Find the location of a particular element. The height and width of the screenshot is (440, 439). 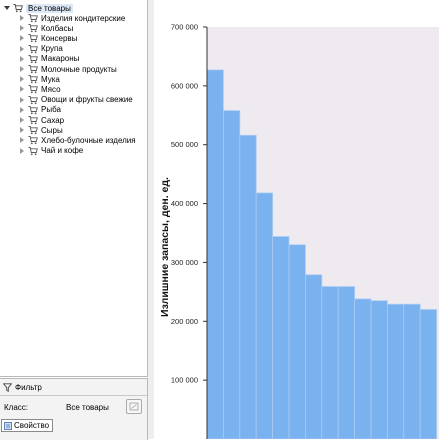

property-tab: Свойство is located at coordinates (27, 425).